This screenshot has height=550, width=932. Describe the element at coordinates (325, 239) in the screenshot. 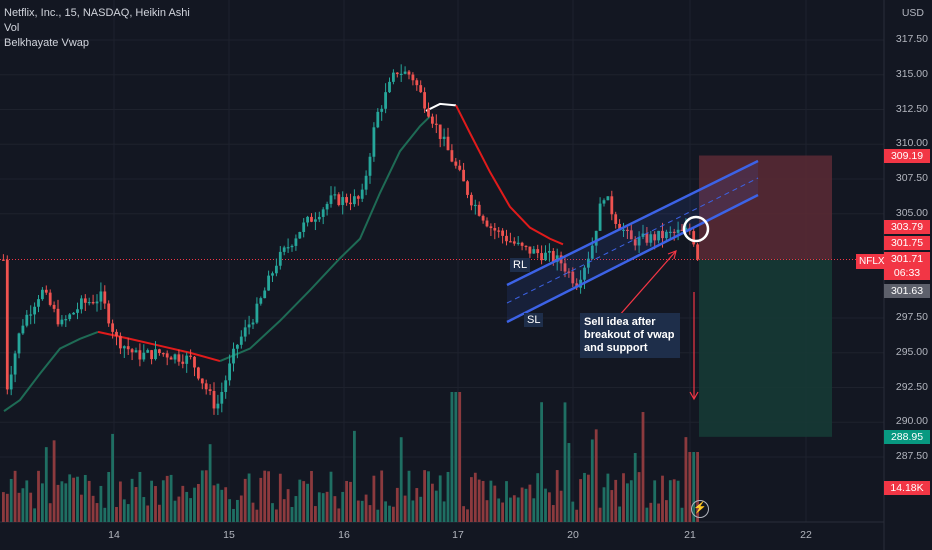

I see `vwap-up-segment` at that location.